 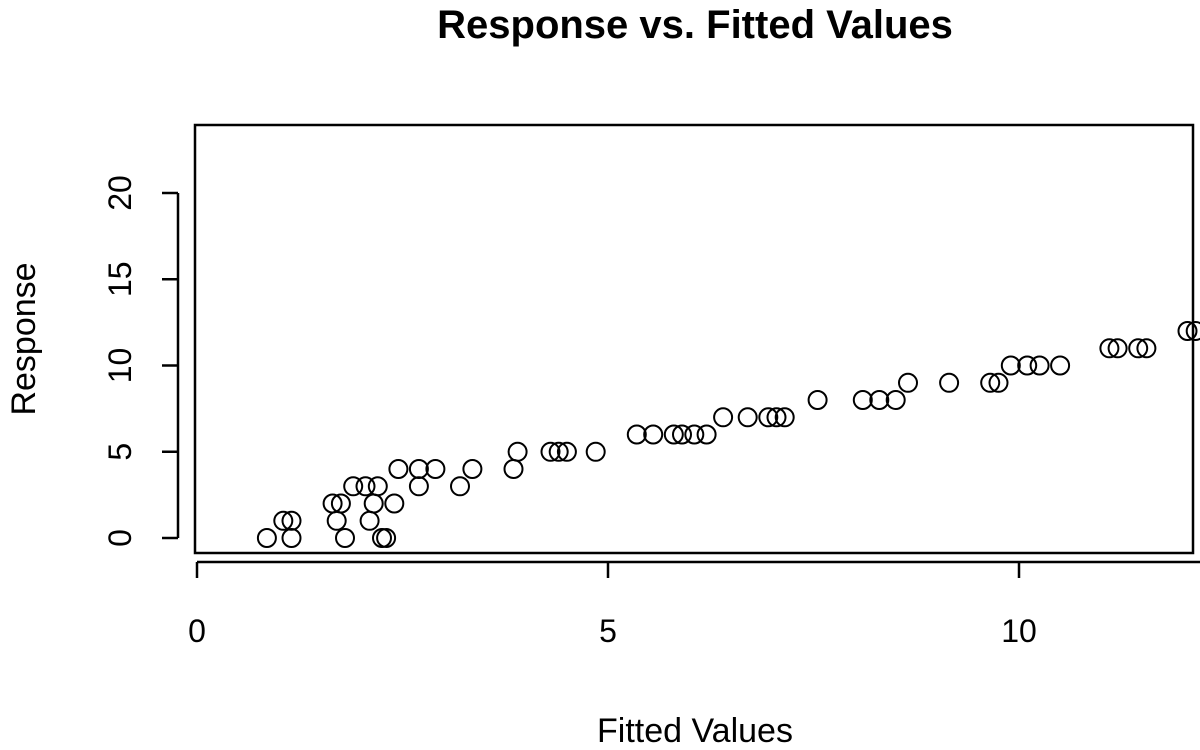 I want to click on x-tick-label: 10, so click(x=1019, y=631).